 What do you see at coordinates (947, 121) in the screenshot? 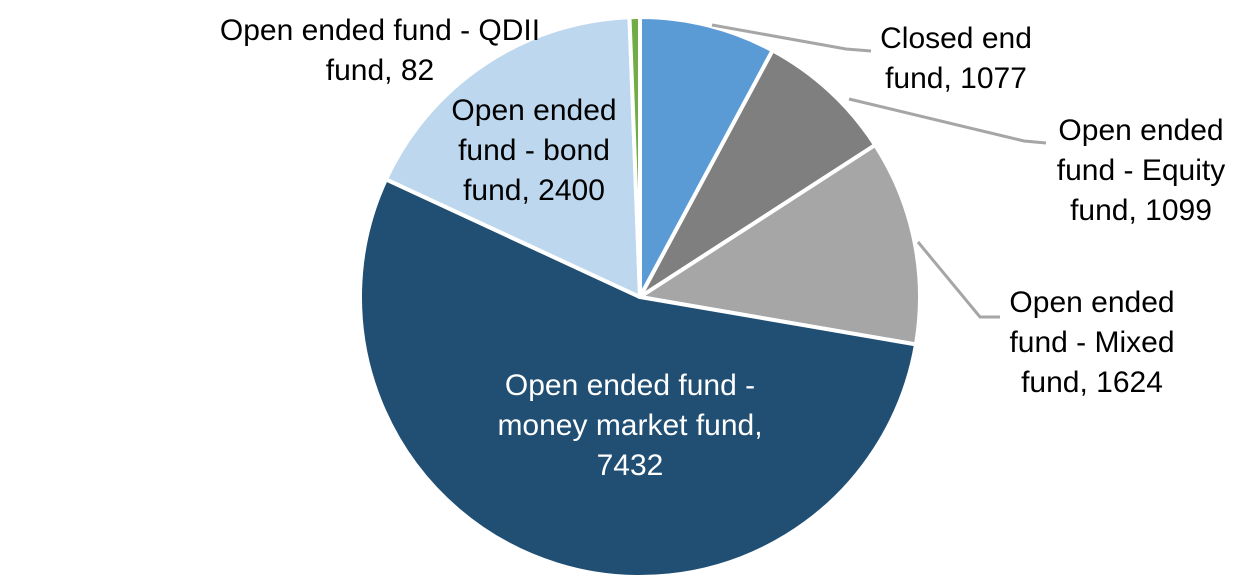
I see `leader-line-open-ended-equity-fund` at bounding box center [947, 121].